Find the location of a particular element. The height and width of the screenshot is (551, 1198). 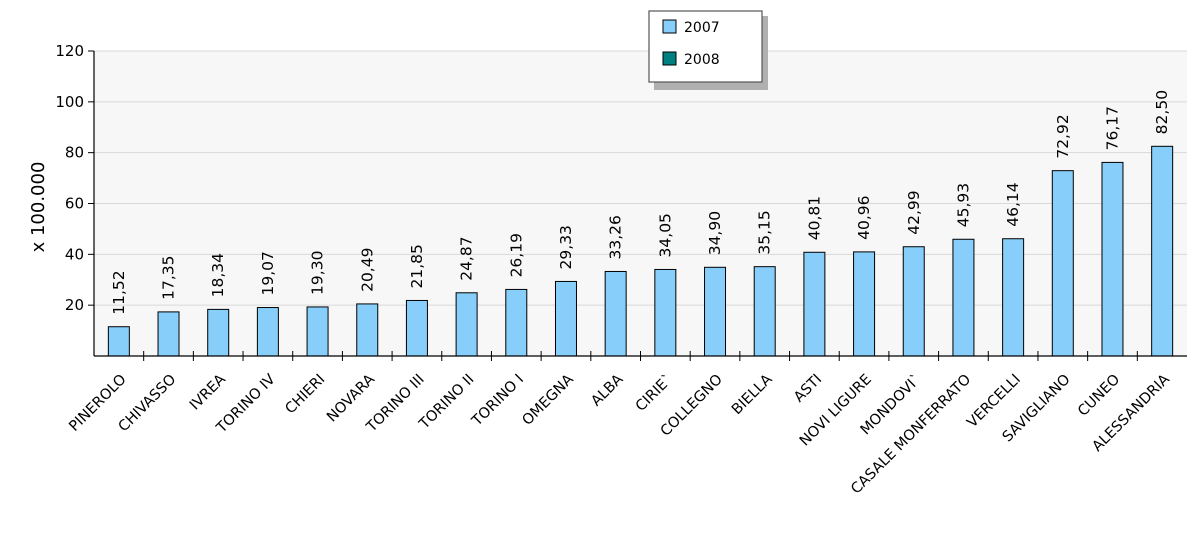

y-tick-label: 120 is located at coordinates (69, 51).